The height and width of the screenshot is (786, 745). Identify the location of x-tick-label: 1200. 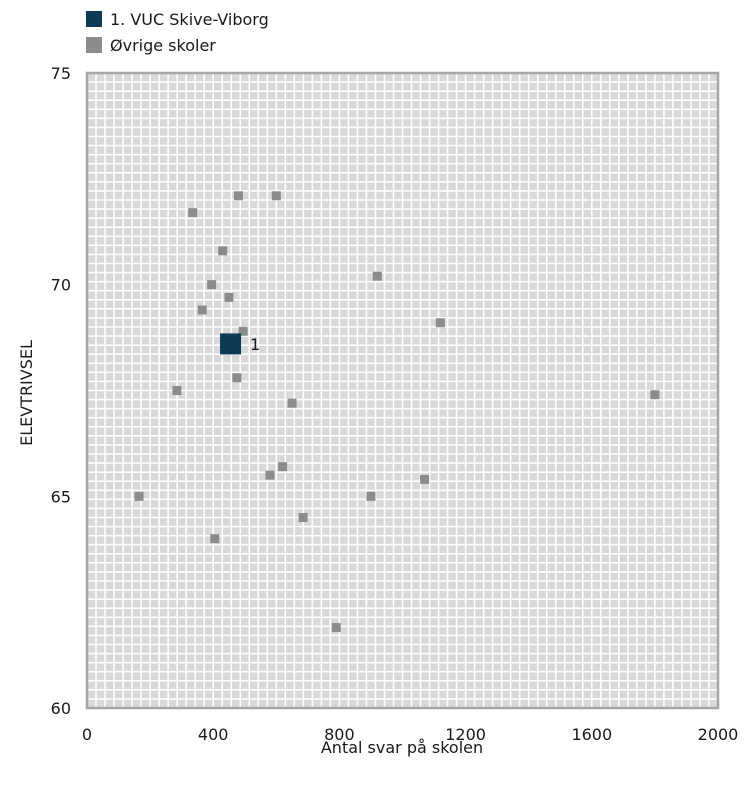
(465, 734).